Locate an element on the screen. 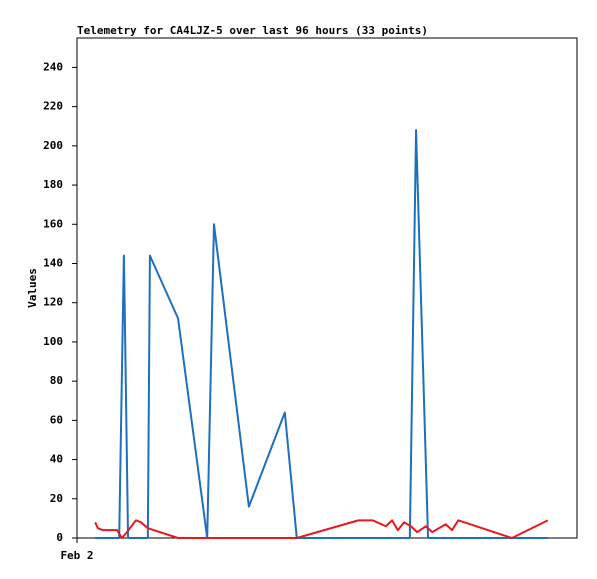 This screenshot has width=597, height=579. y-tick-label: 0 is located at coordinates (59, 537).